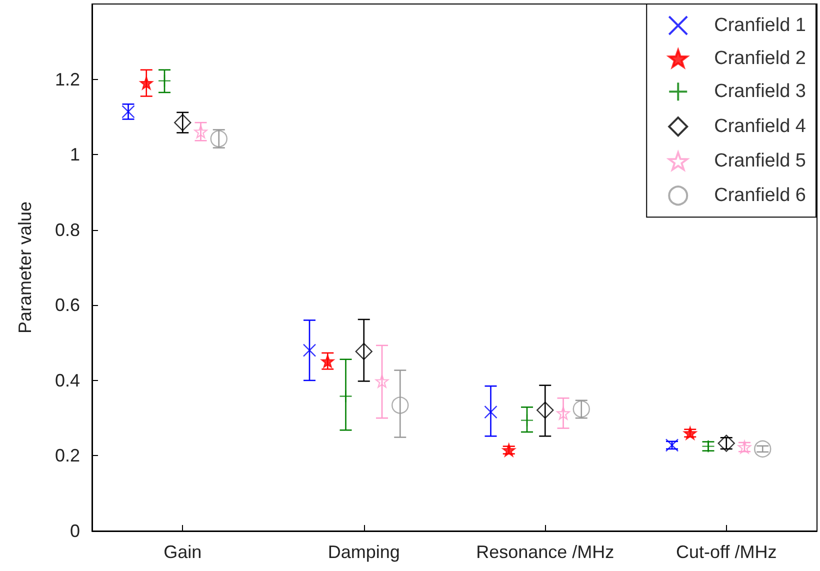  I want to click on y-tick-label: 0.8, so click(67, 230).